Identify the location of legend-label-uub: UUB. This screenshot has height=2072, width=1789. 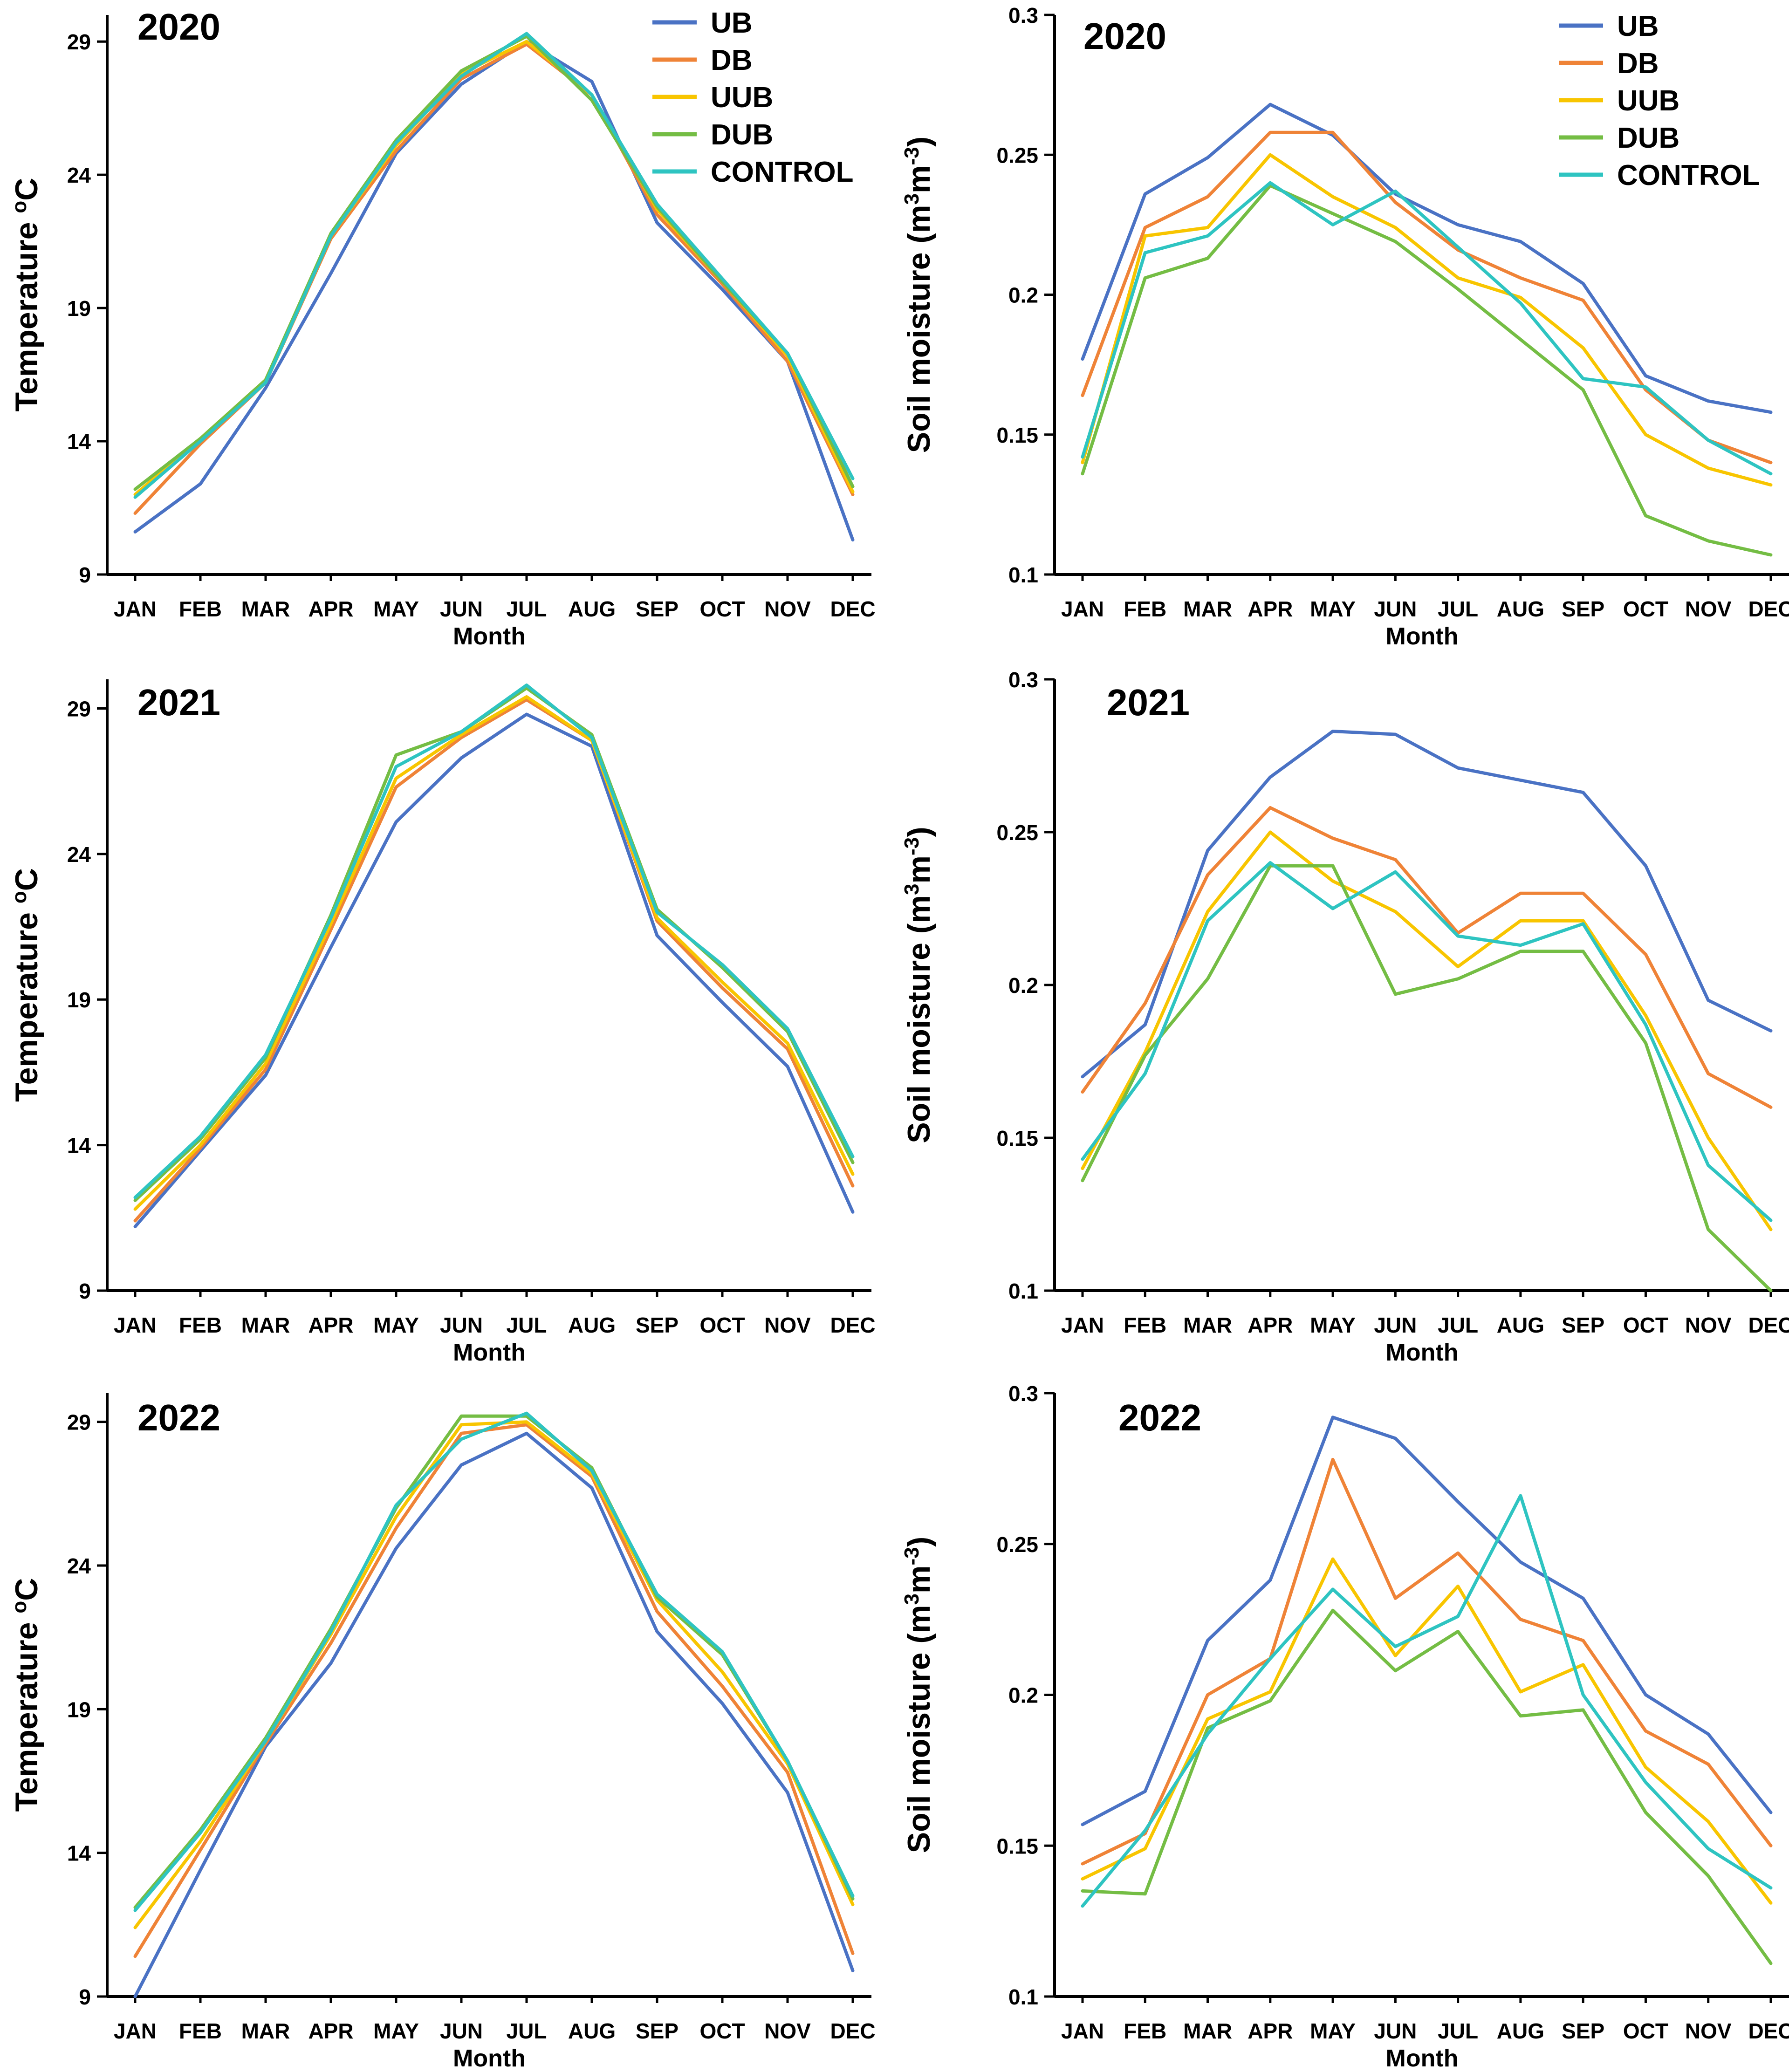
(742, 98).